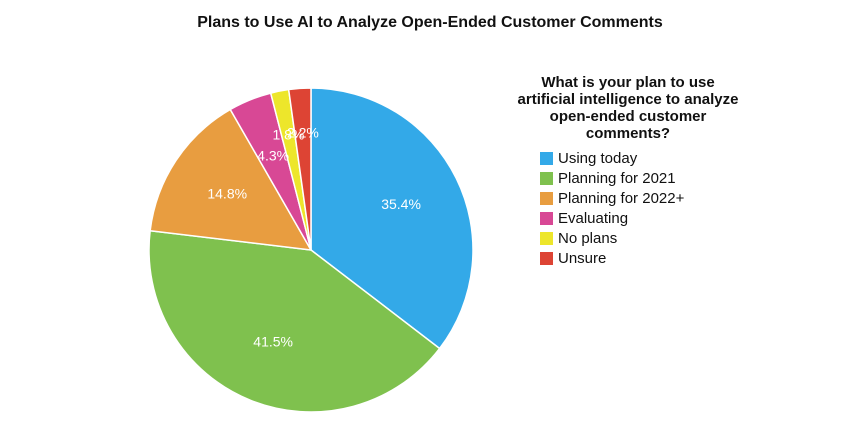 The image size is (850, 425). I want to click on legend-item-using-today: Using today, so click(646, 158).